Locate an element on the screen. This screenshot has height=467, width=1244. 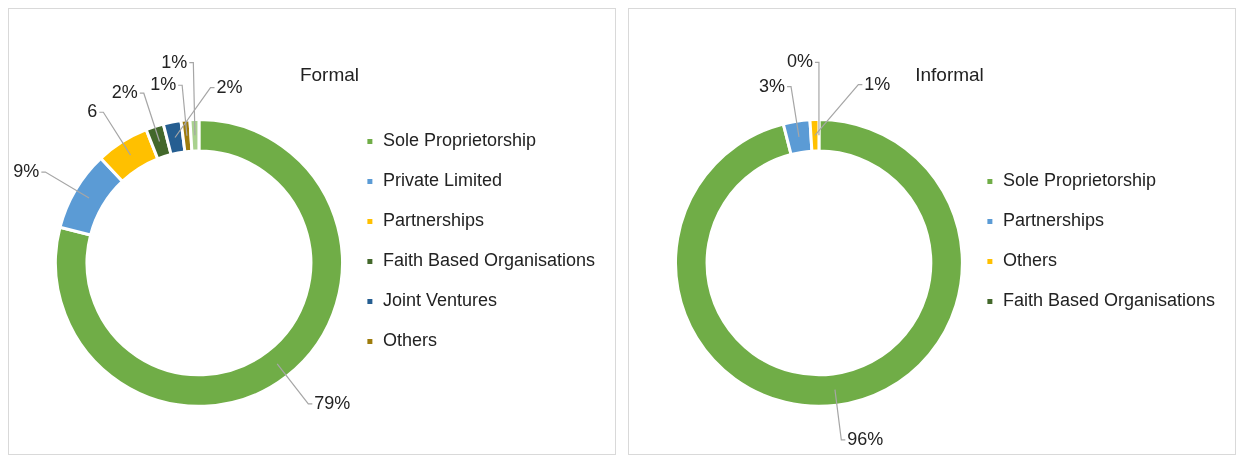
text: 0% is located at coordinates (799, 61).